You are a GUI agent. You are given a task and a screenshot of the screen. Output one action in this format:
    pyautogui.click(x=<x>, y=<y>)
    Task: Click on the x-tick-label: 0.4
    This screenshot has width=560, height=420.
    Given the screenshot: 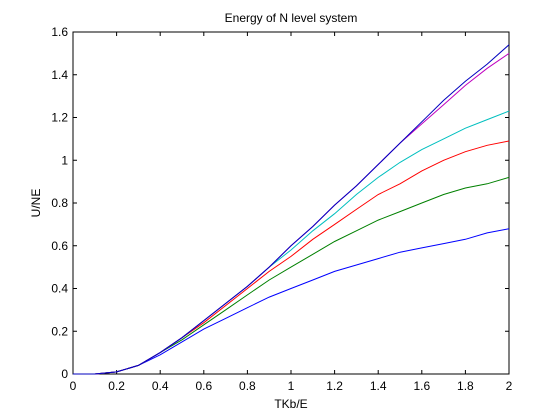 What is the action you would take?
    pyautogui.click(x=160, y=386)
    